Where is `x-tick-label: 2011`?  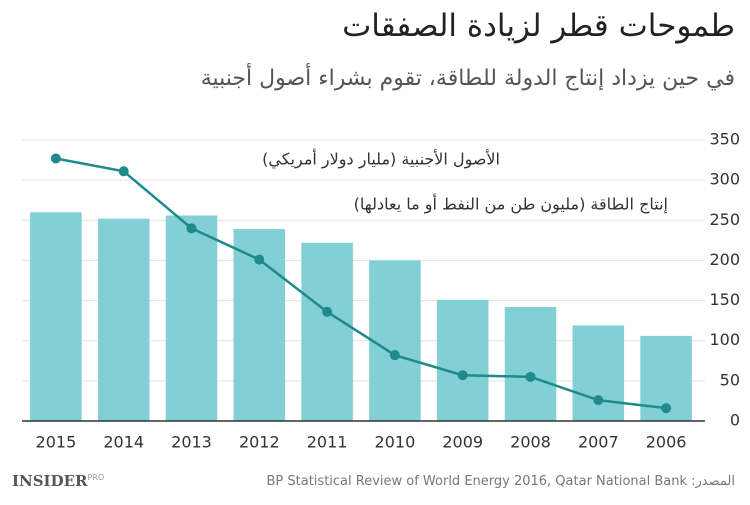
x-tick-label: 2011 is located at coordinates (327, 442).